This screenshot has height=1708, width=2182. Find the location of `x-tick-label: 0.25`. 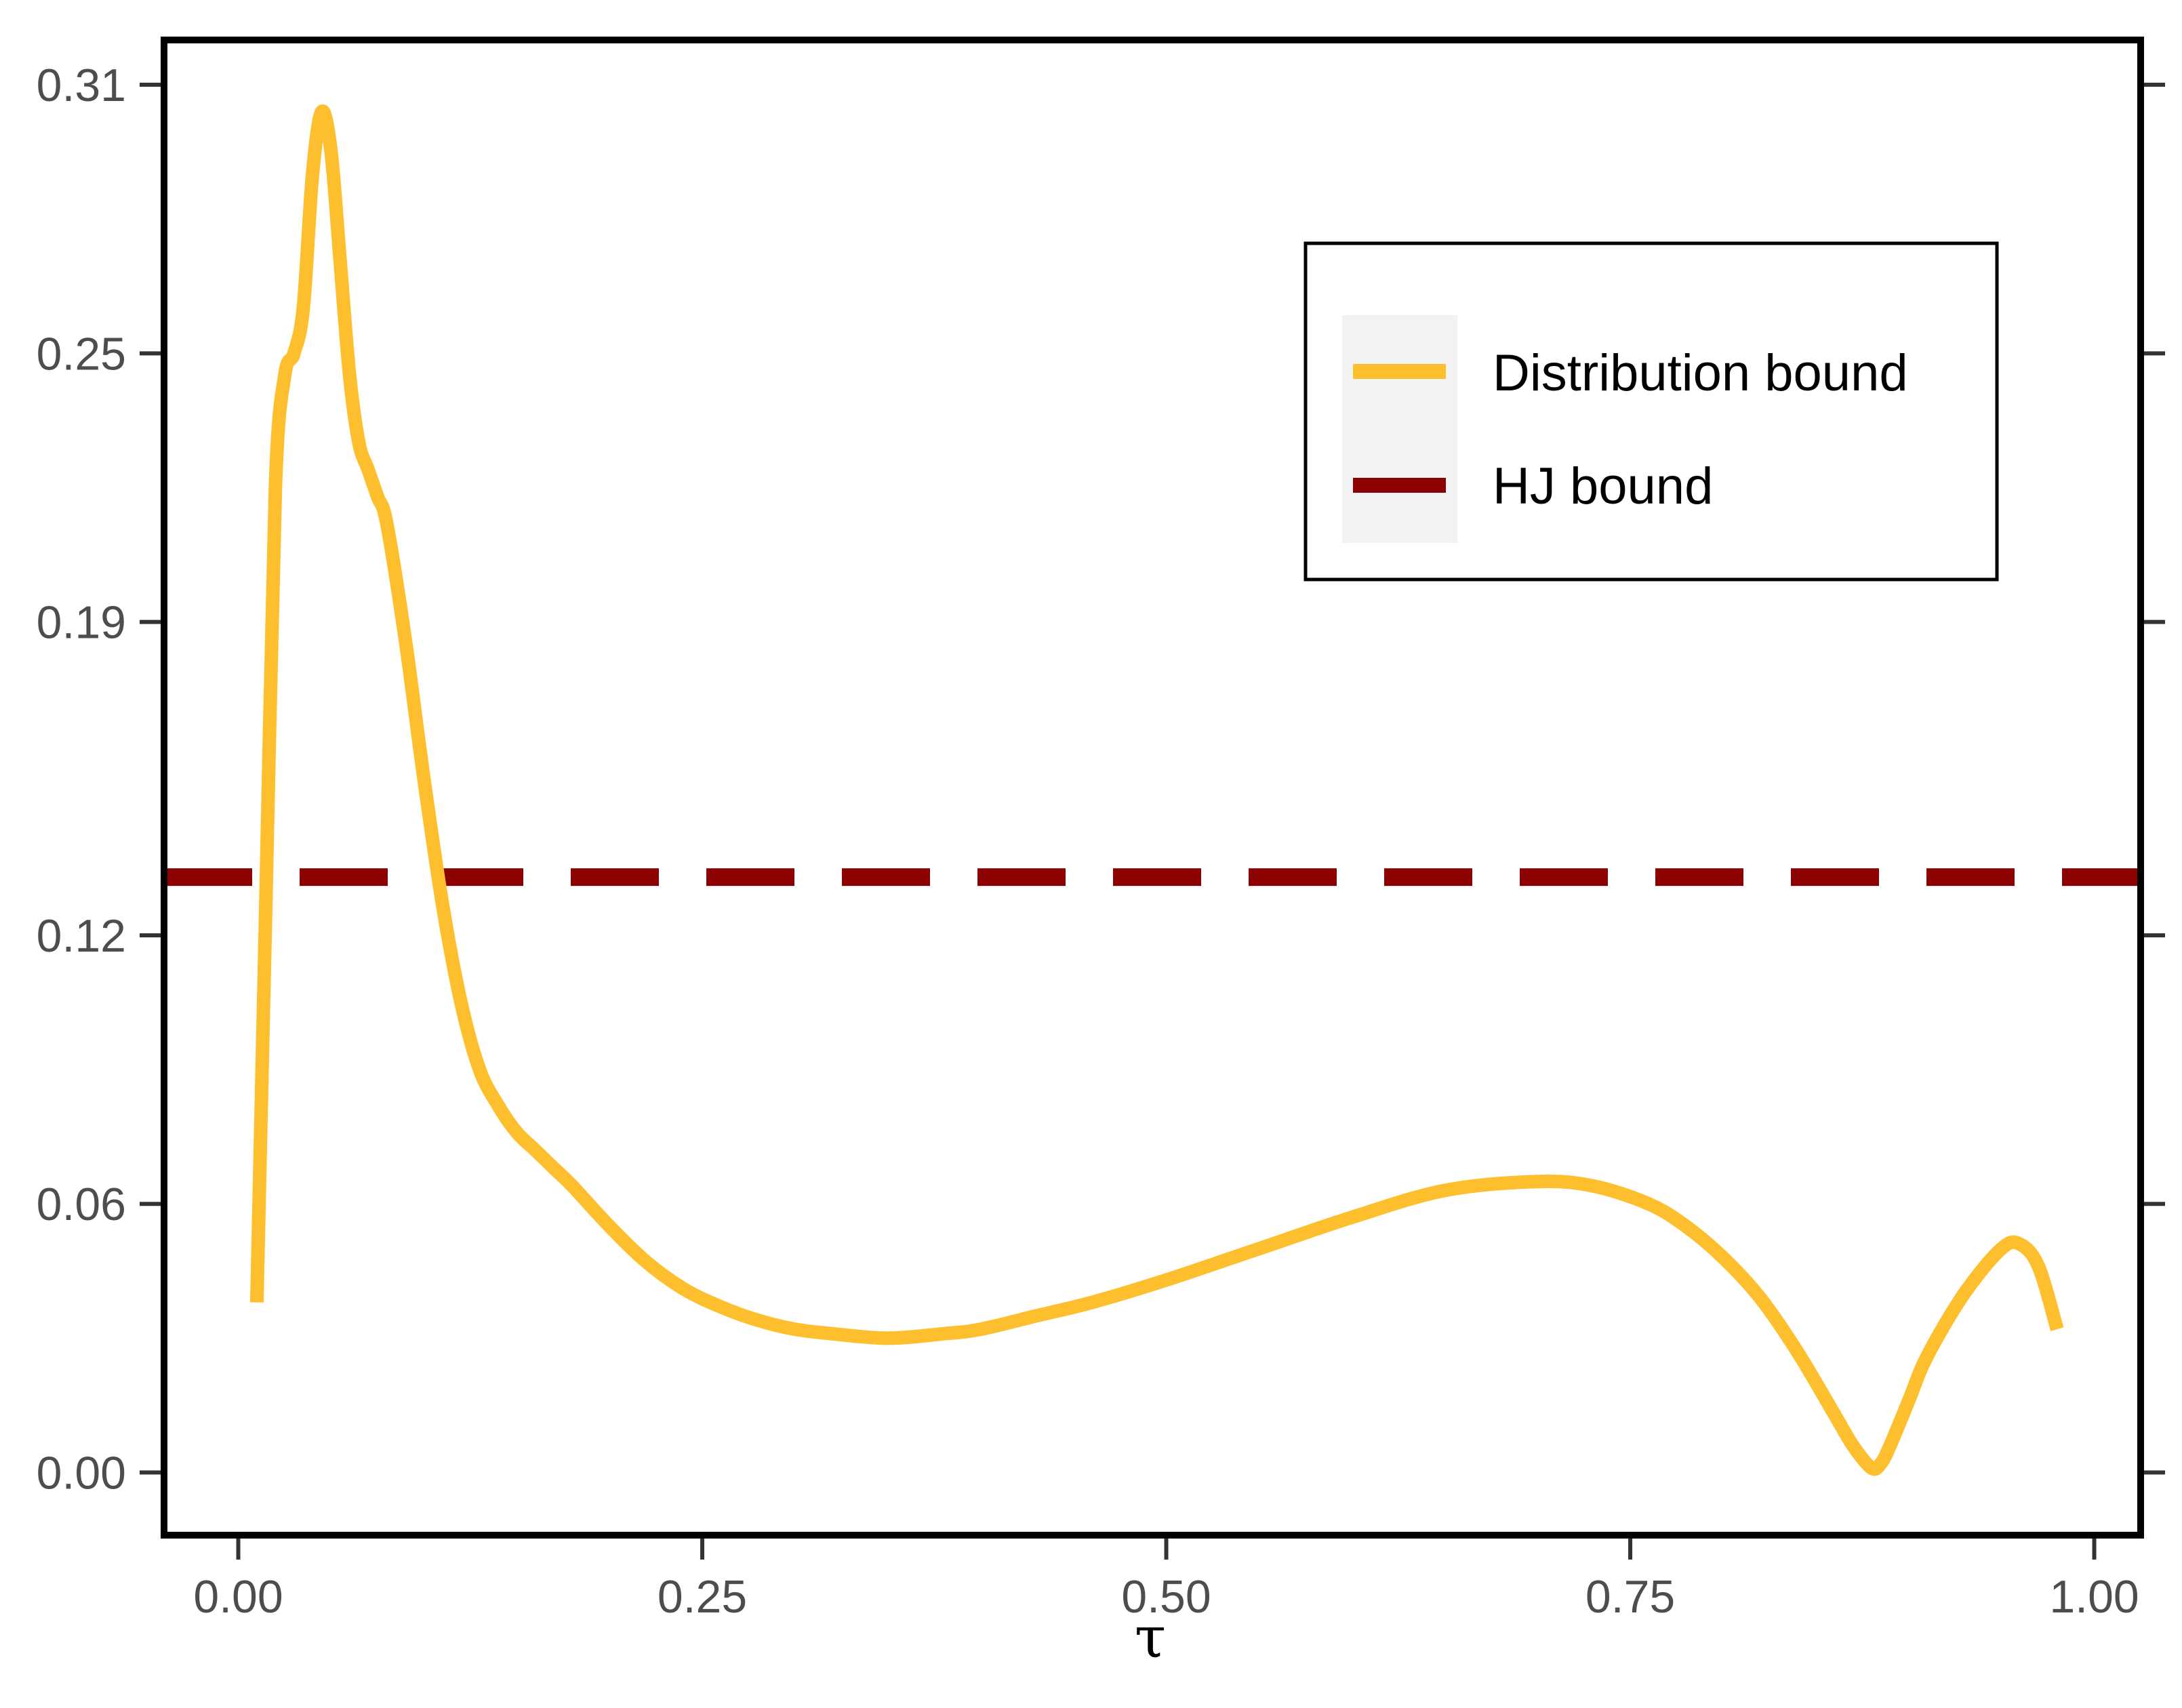

x-tick-label: 0.25 is located at coordinates (703, 1597).